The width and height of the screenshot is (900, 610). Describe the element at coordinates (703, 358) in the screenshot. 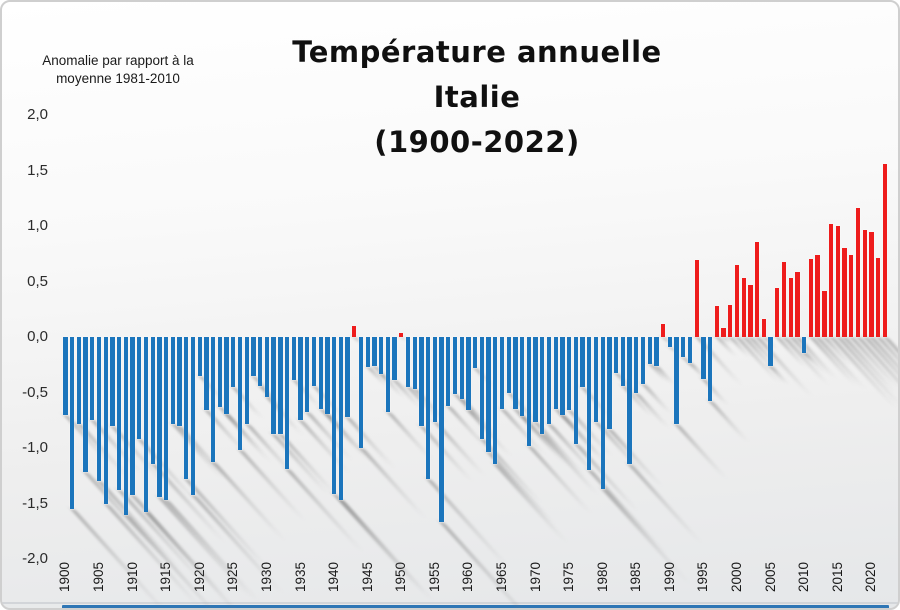

I see `bar-1995` at that location.